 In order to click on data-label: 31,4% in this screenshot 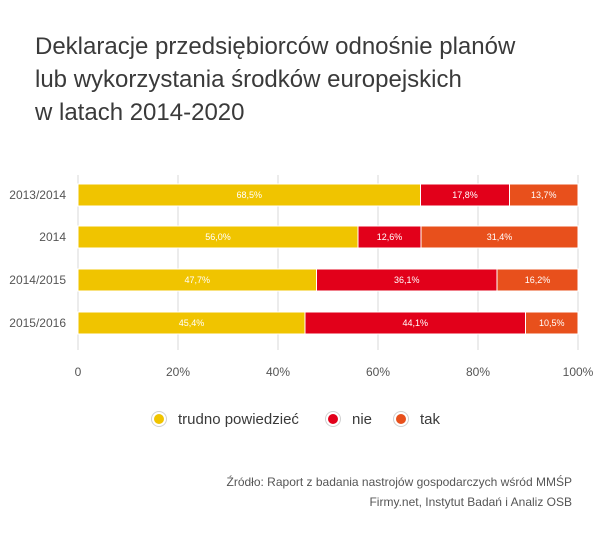, I will do `click(500, 237)`.